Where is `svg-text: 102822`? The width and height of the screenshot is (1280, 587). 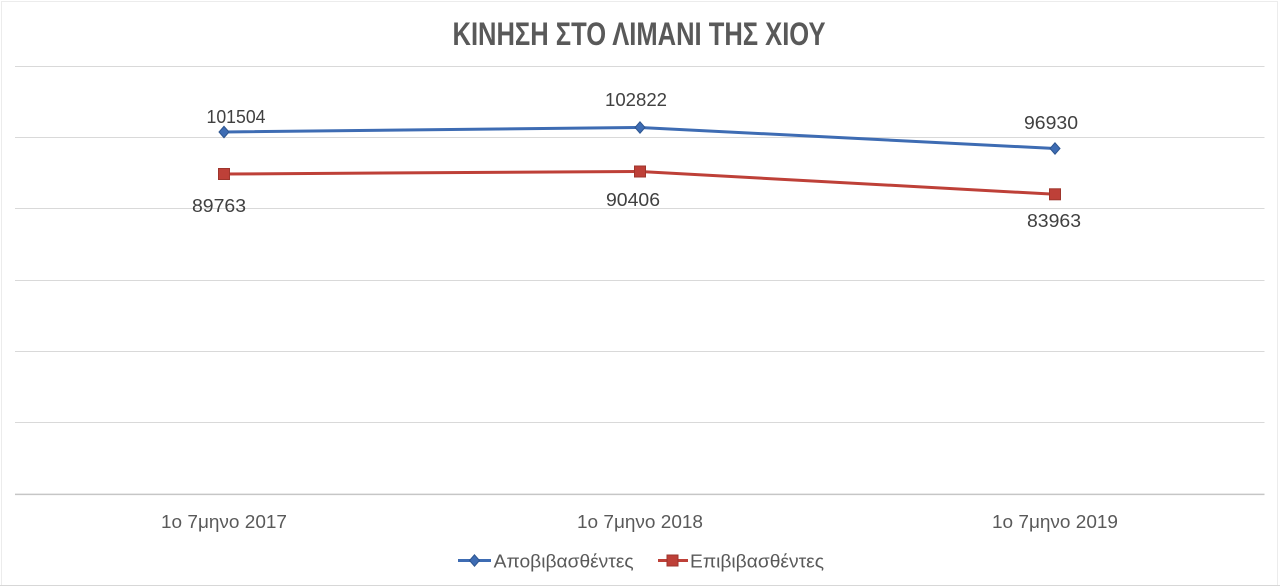 svg-text: 102822 is located at coordinates (636, 100).